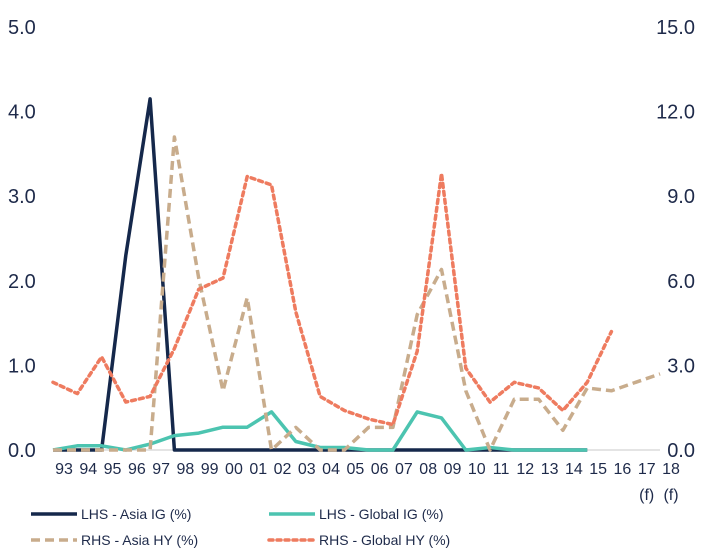 The width and height of the screenshot is (708, 549). Describe the element at coordinates (258, 469) in the screenshot. I see `x-axis-tick-label: 01` at that location.